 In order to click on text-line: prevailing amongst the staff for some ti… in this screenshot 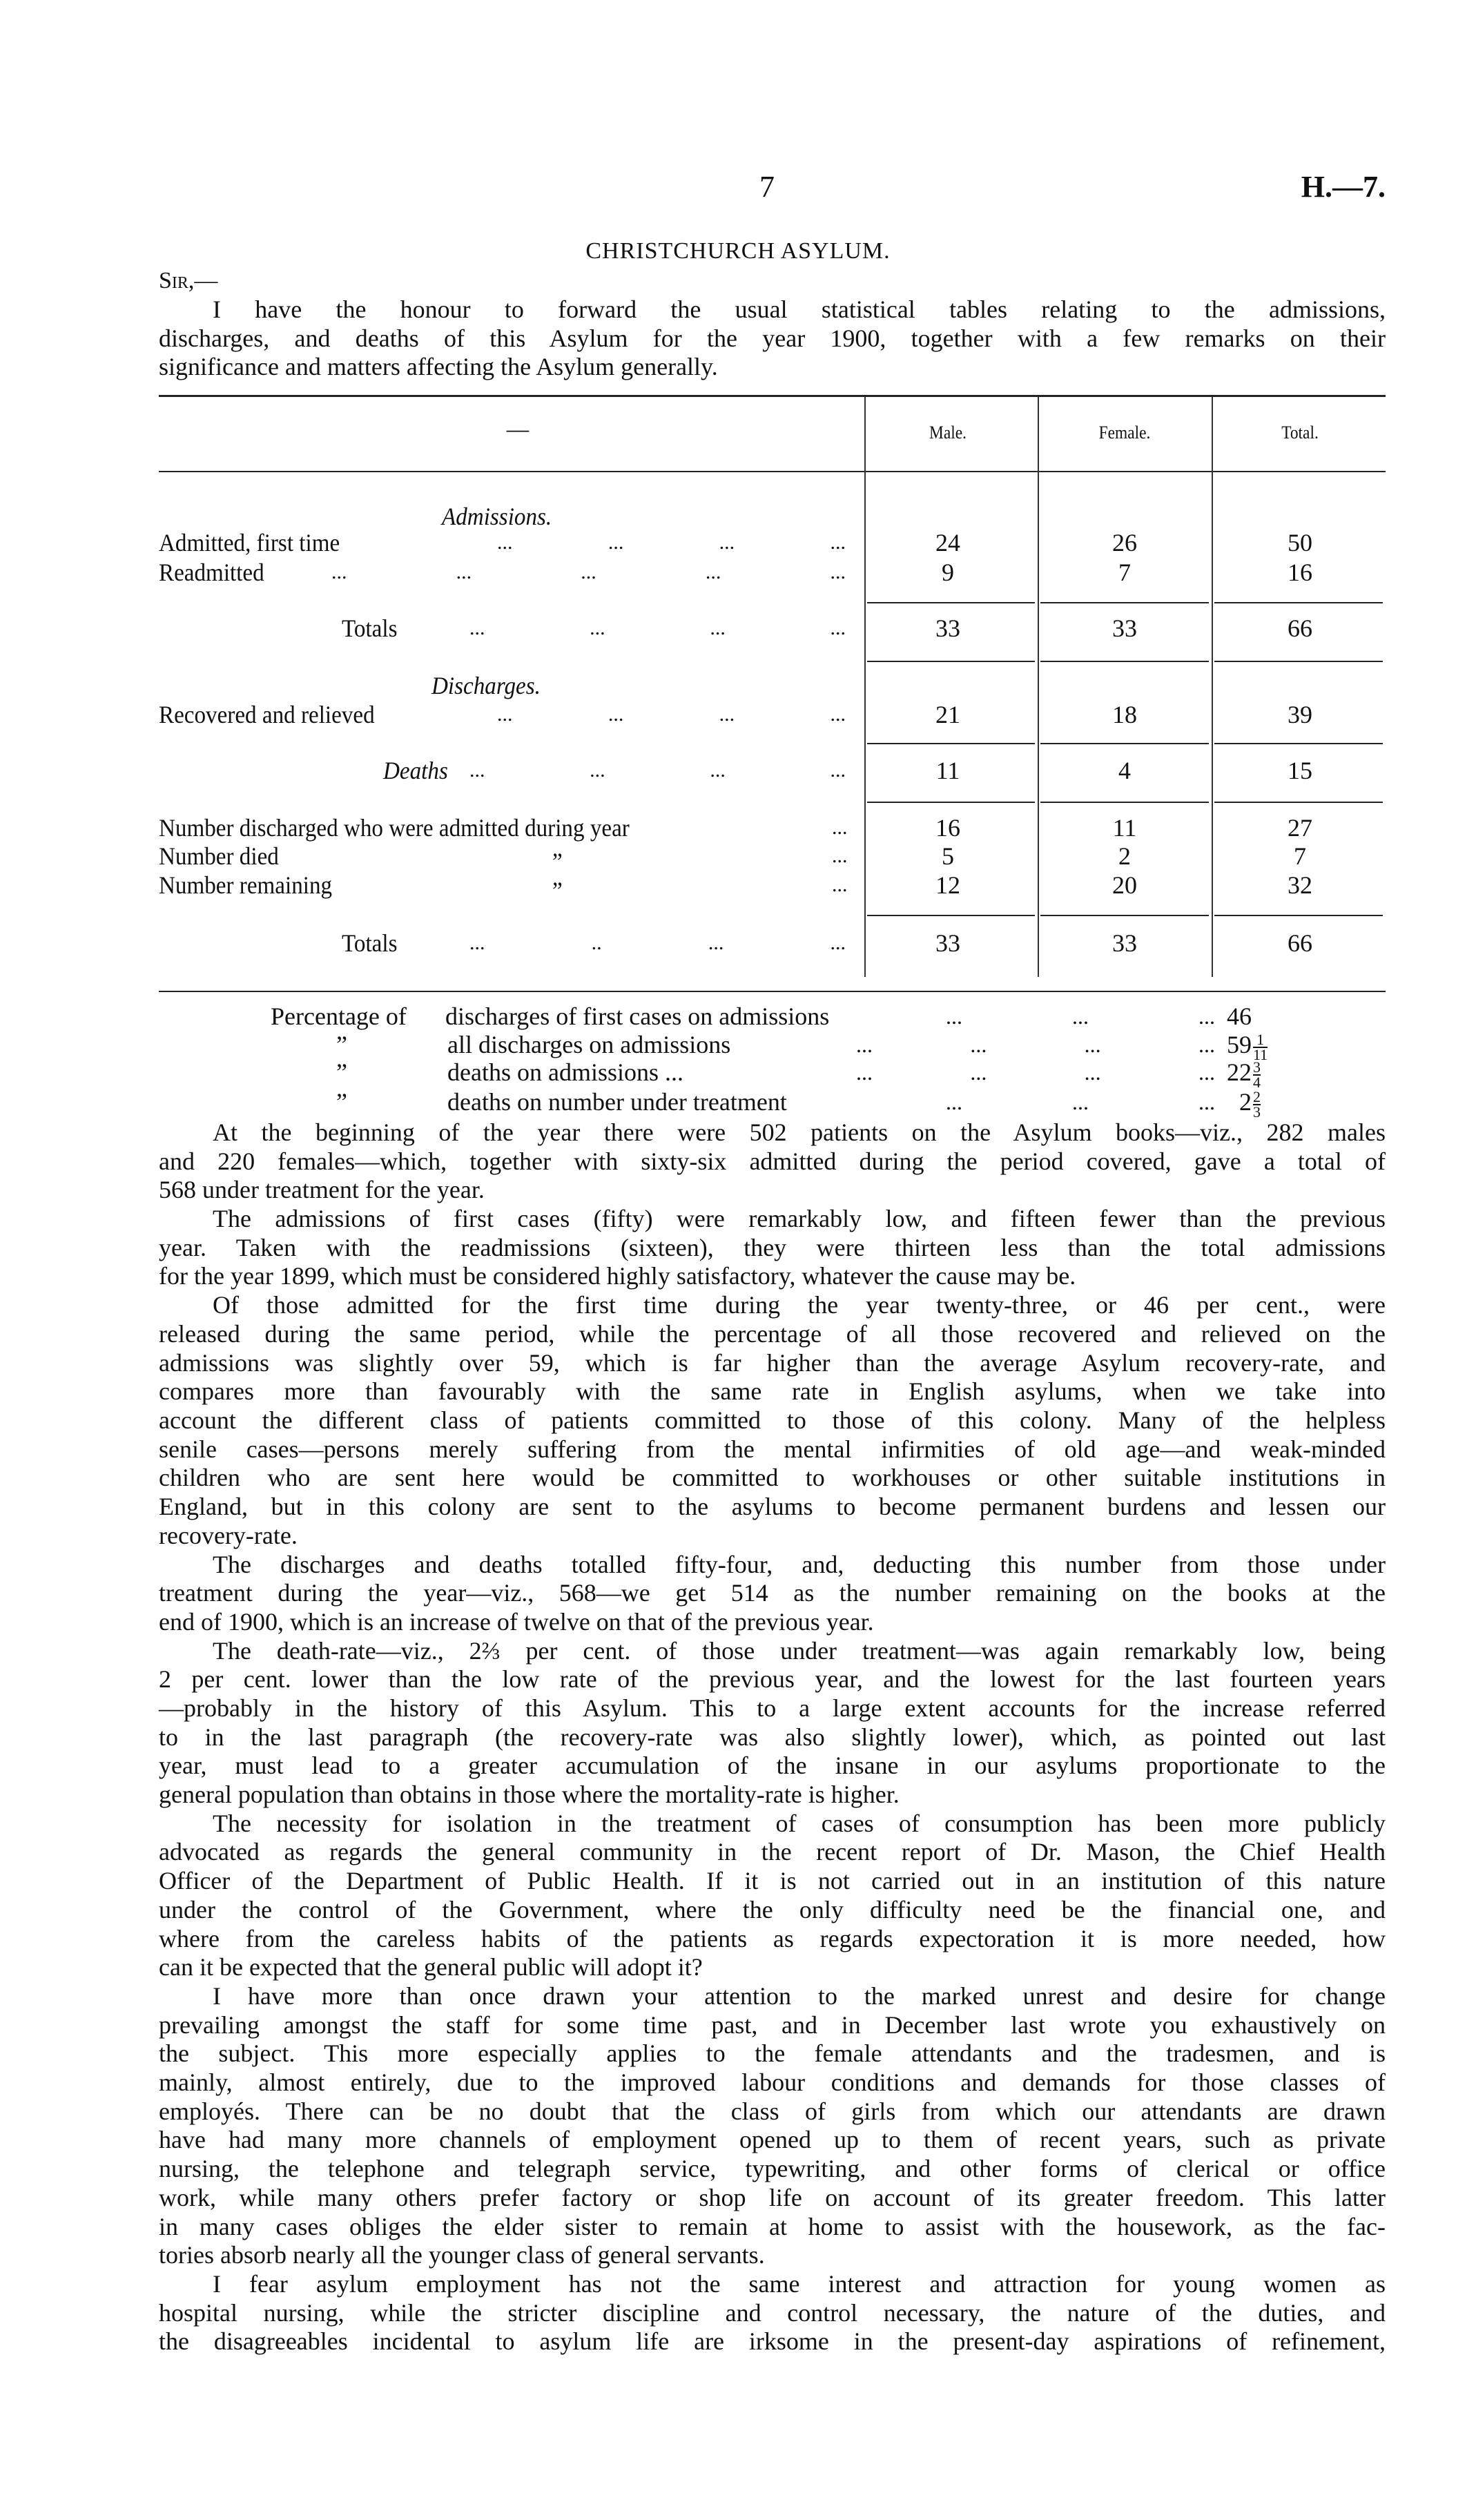, I will do `click(772, 2025)`.